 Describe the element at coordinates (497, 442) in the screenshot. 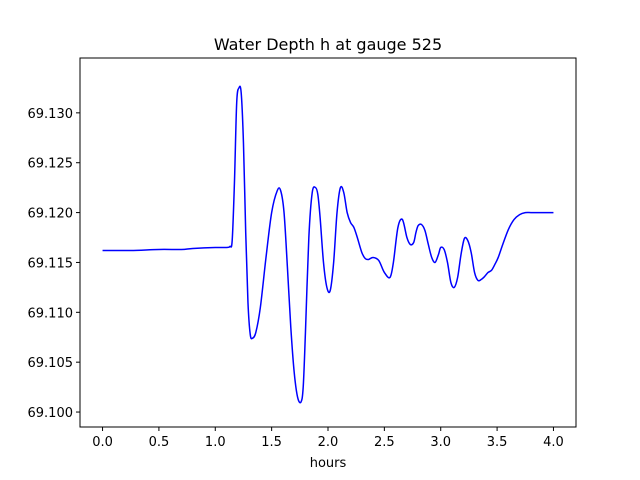

I see `x-tick-label: 3.5` at that location.